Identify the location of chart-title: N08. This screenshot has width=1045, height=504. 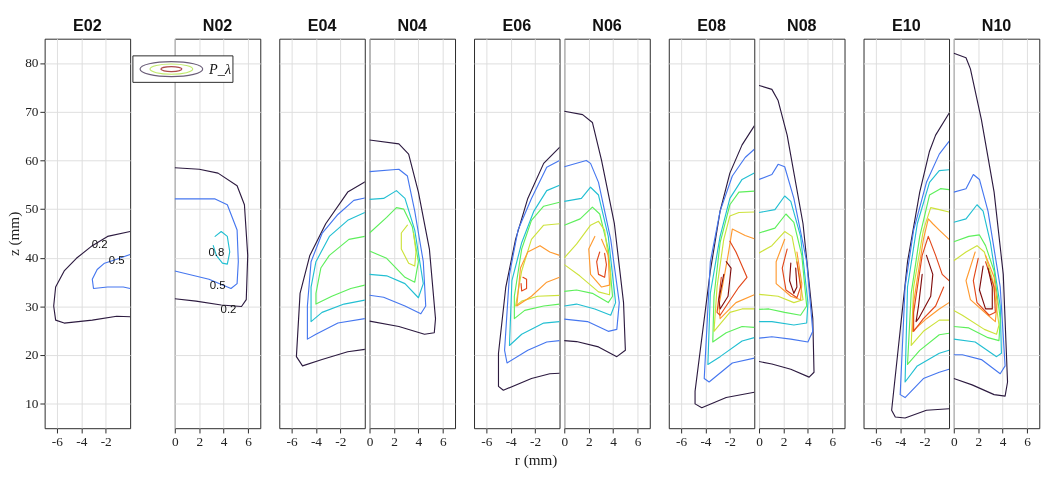
(801, 25).